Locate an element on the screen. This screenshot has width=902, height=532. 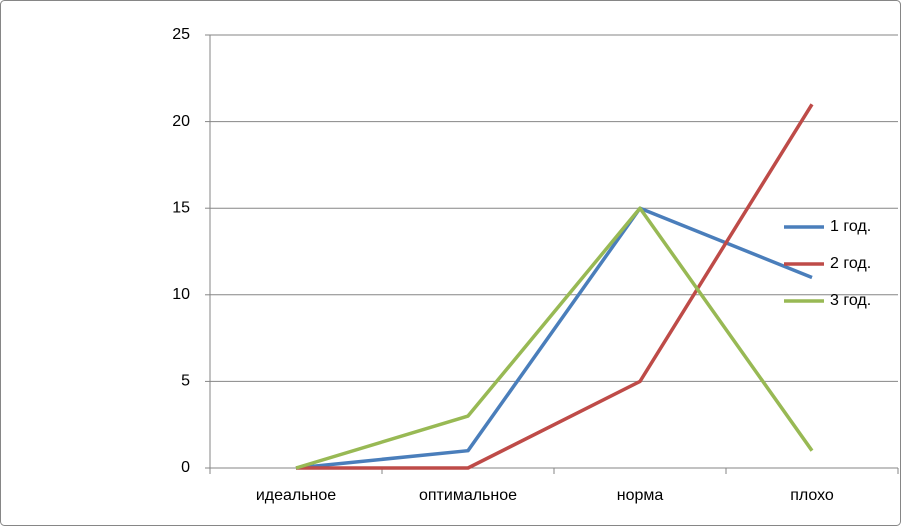
legend-label: 3 год. is located at coordinates (850, 300).